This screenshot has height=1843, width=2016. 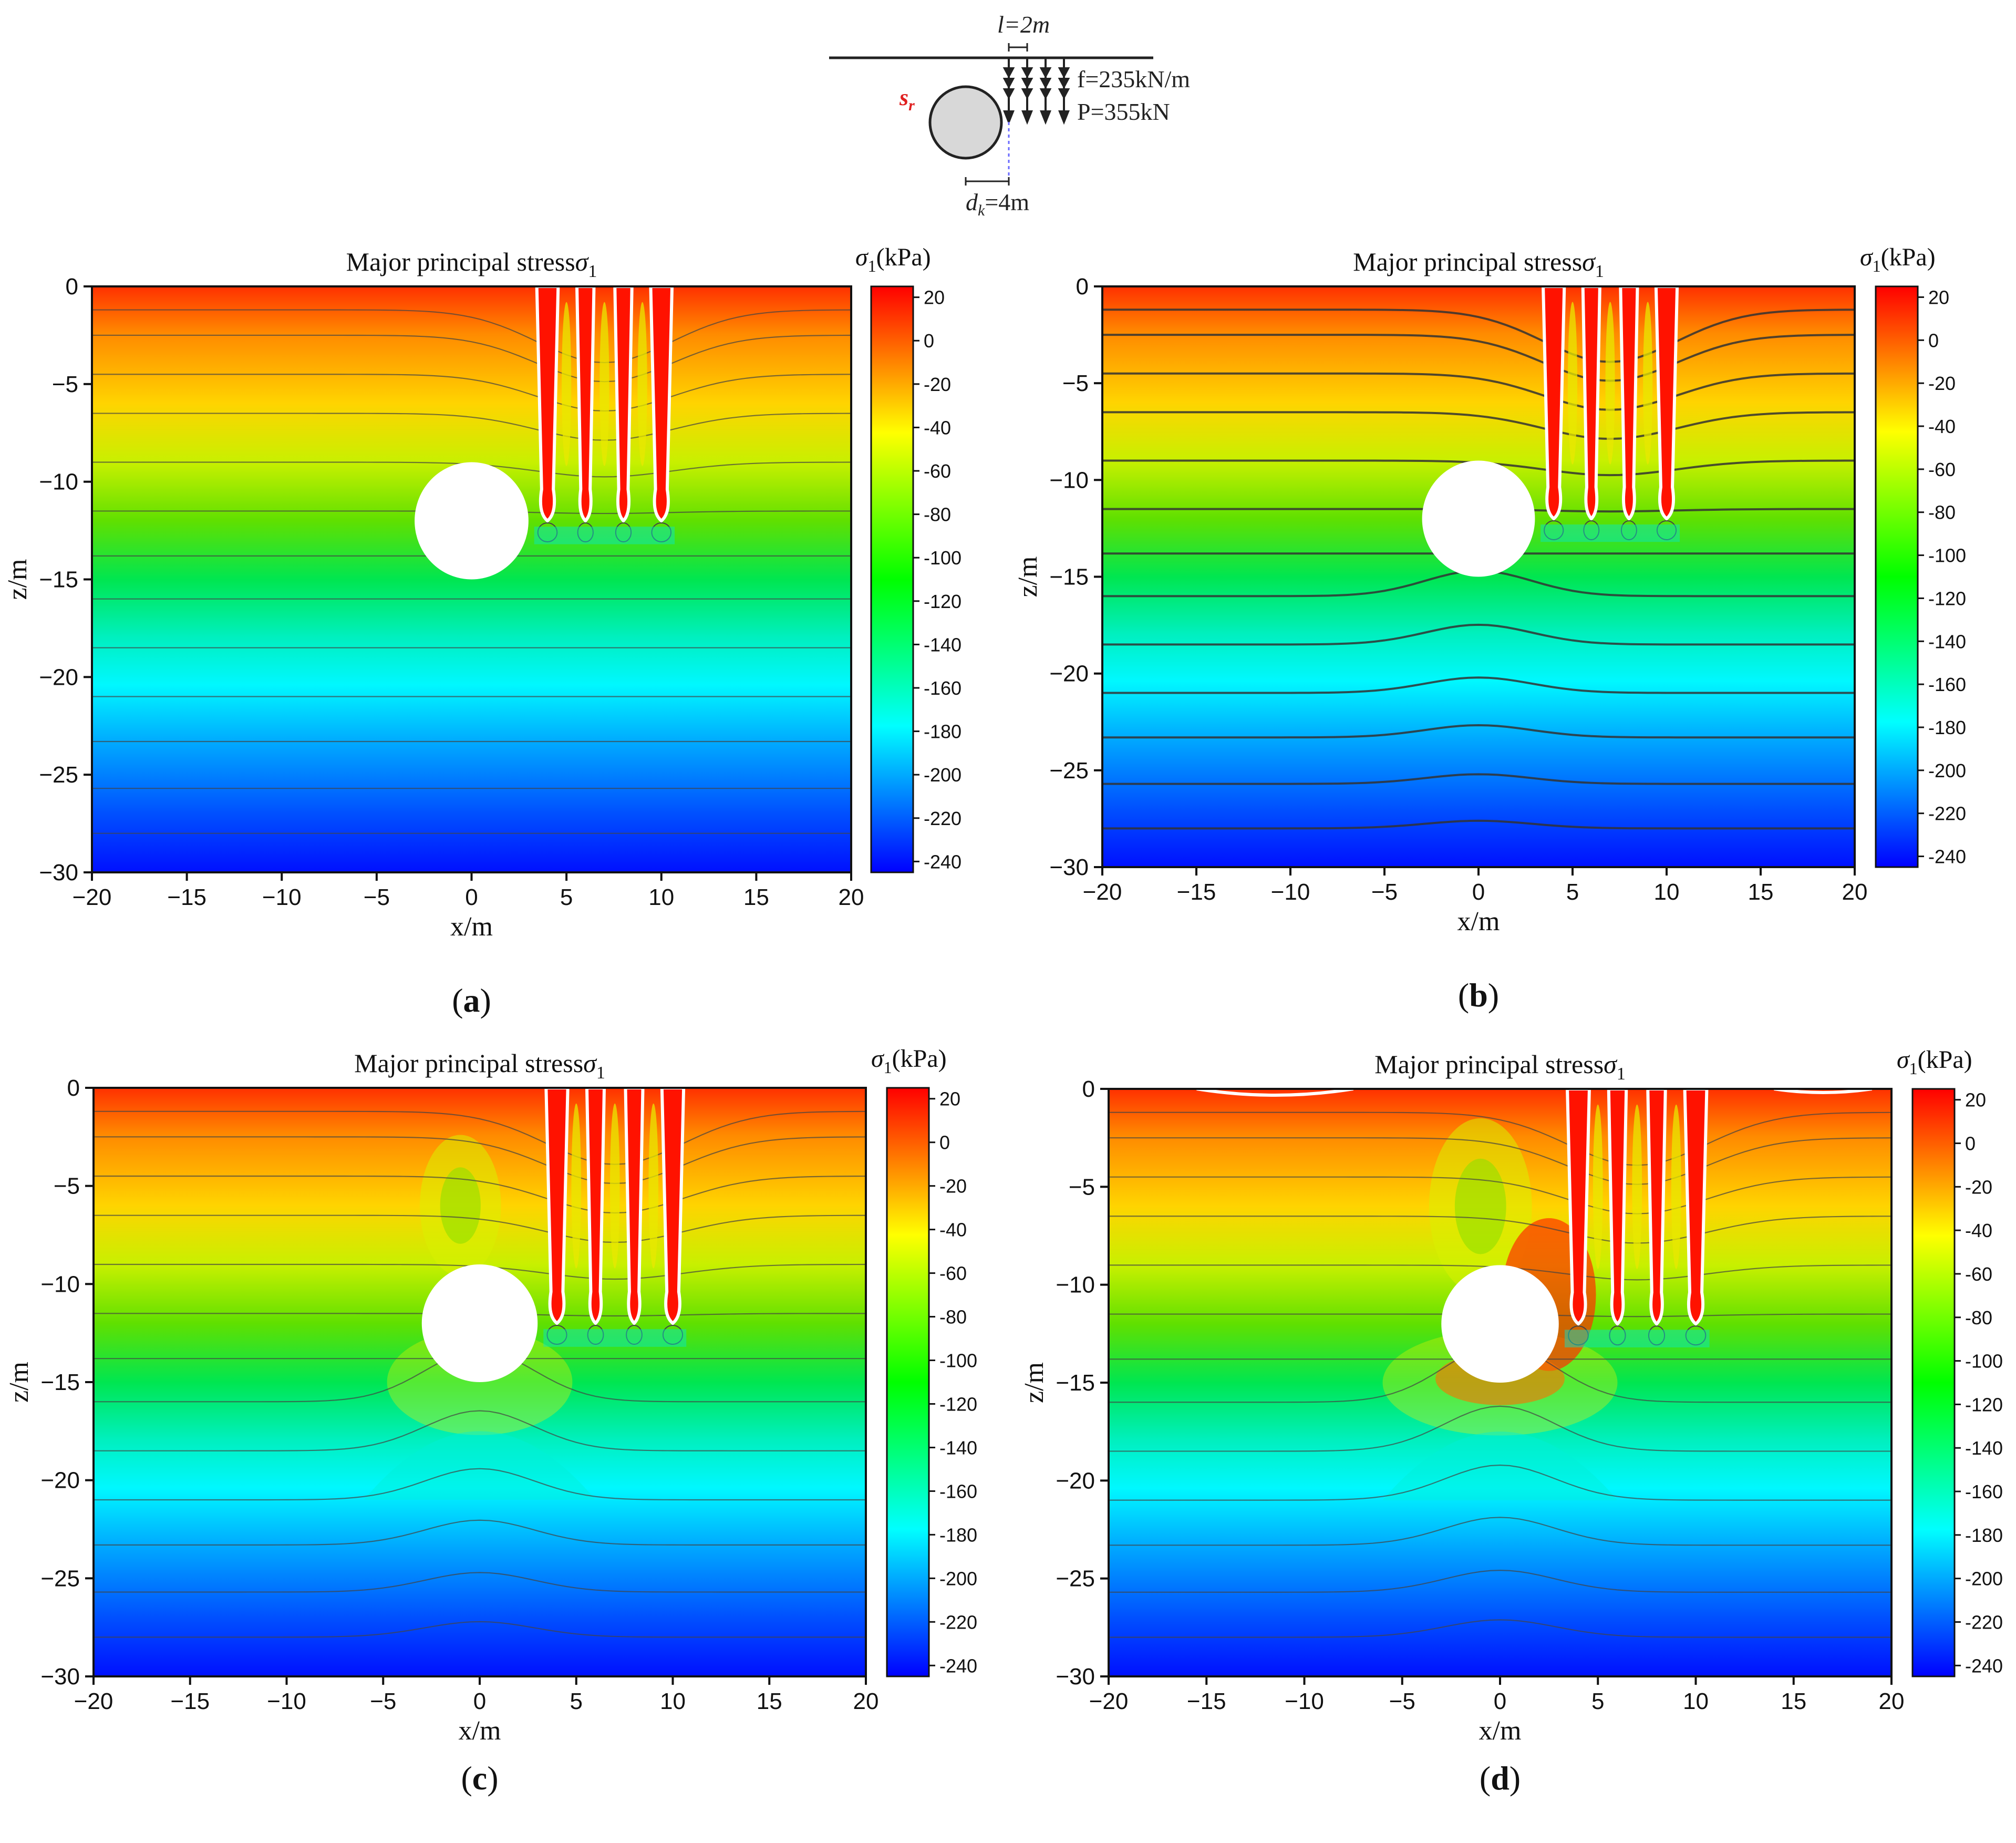 What do you see at coordinates (907, 99) in the screenshot?
I see `sr-label: sr` at bounding box center [907, 99].